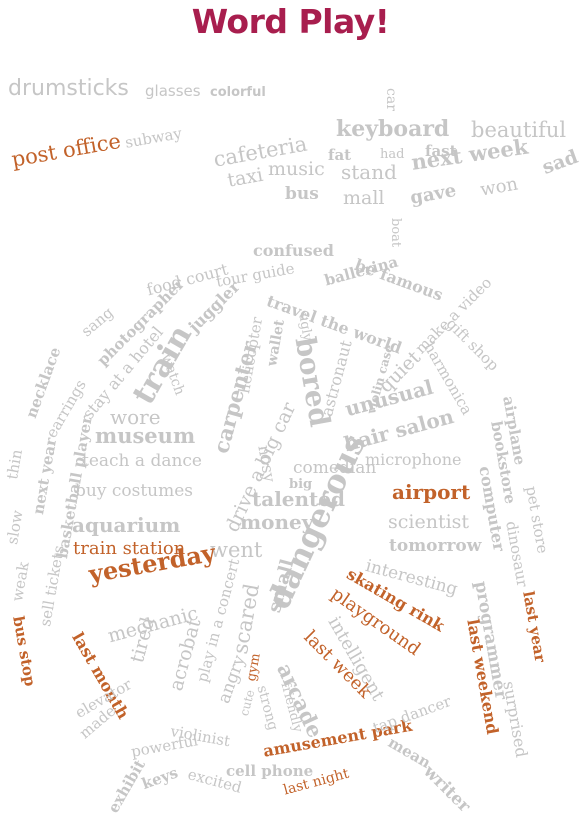 This screenshot has height=836, width=581. What do you see at coordinates (299, 499) in the screenshot?
I see `word-talented: talented` at bounding box center [299, 499].